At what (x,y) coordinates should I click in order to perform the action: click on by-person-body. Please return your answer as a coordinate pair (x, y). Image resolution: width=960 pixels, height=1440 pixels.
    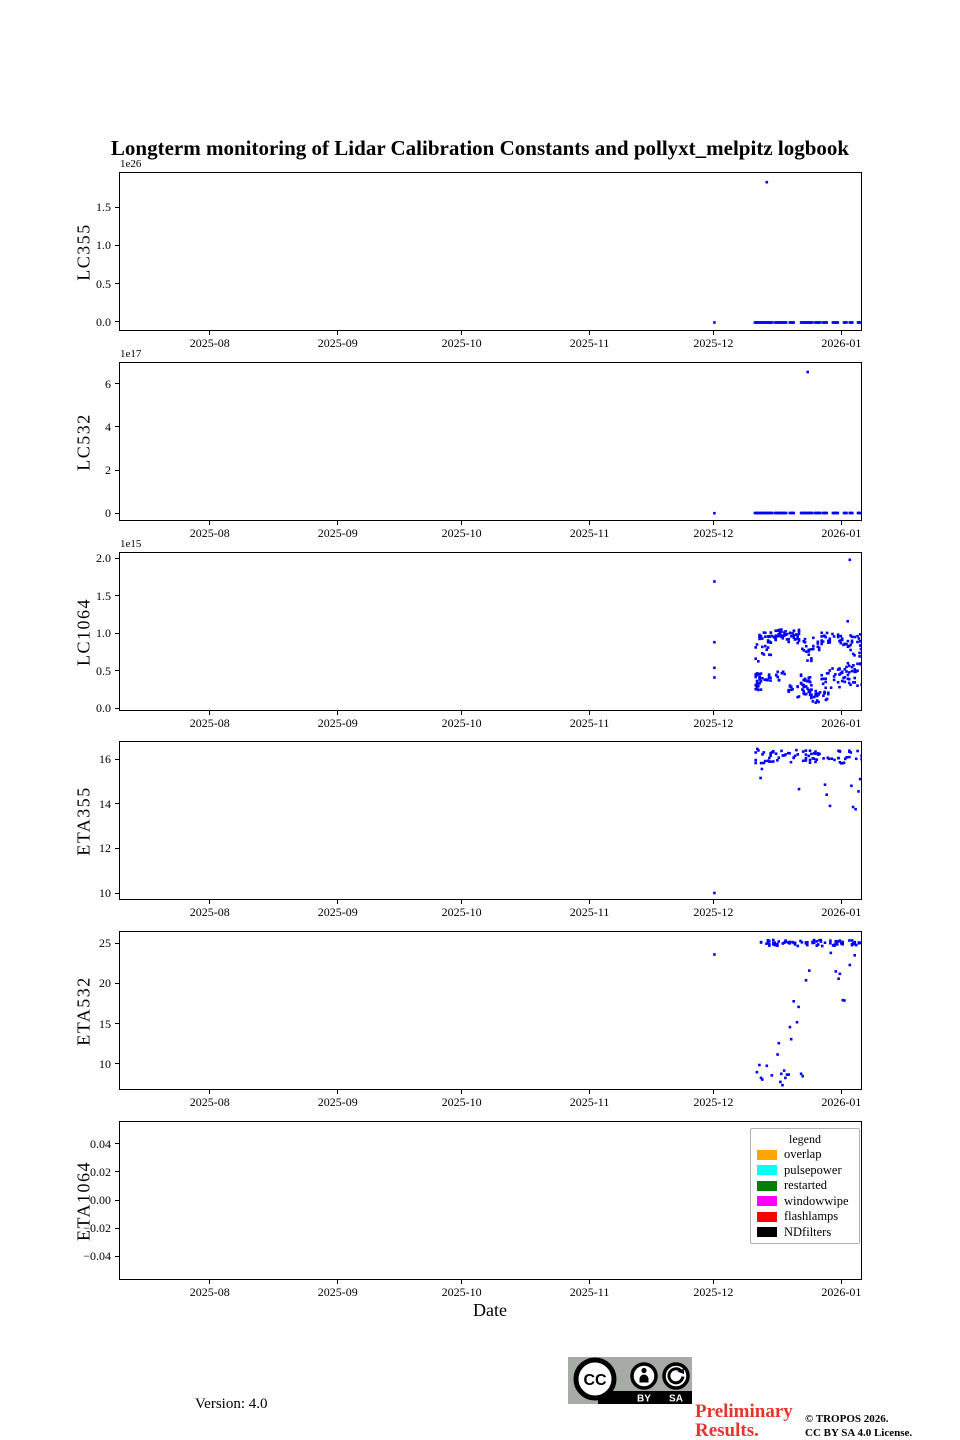
    Looking at the image, I should click on (644, 1378).